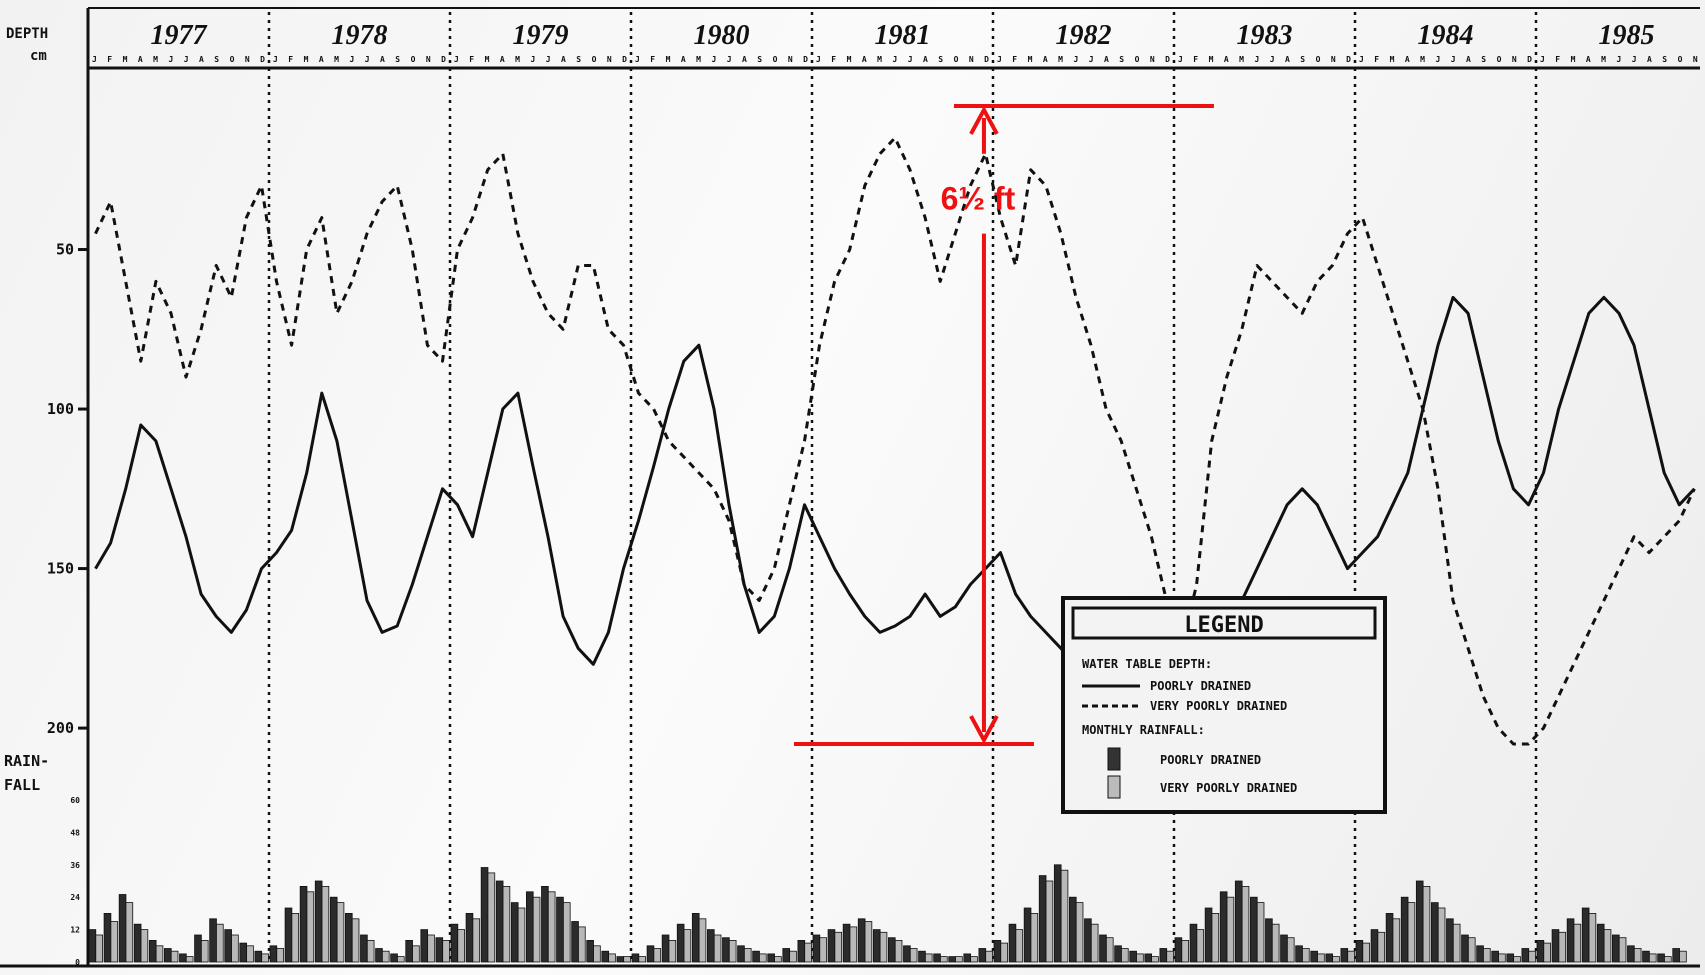 Image resolution: width=1705 pixels, height=975 pixels. Describe the element at coordinates (1627, 35) in the screenshot. I see `year-label: 1985` at that location.